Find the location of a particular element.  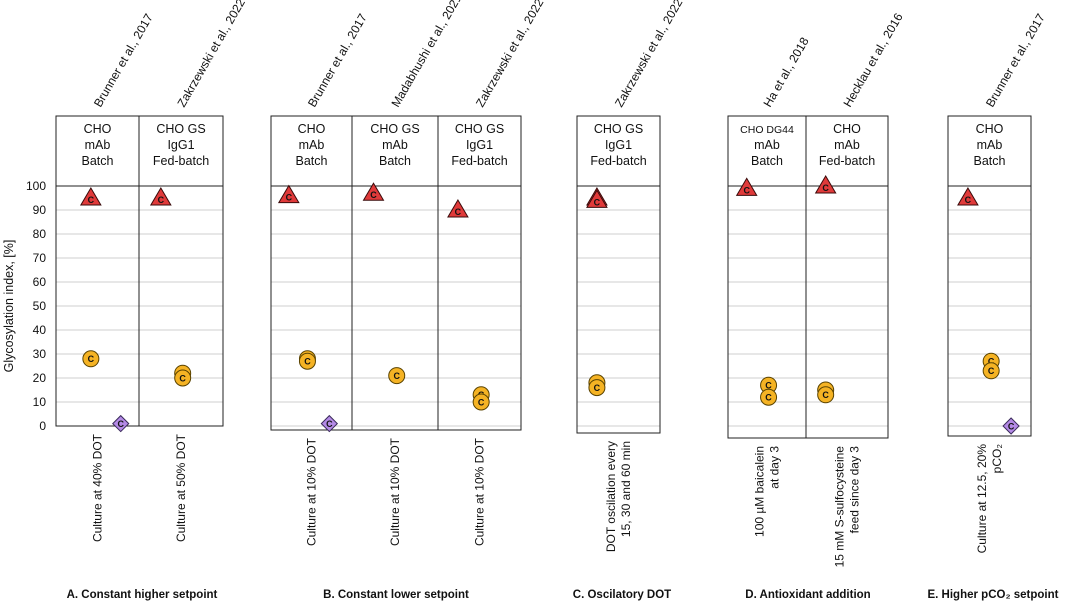

group-title: D. Antioxidant addition is located at coordinates (807, 595).